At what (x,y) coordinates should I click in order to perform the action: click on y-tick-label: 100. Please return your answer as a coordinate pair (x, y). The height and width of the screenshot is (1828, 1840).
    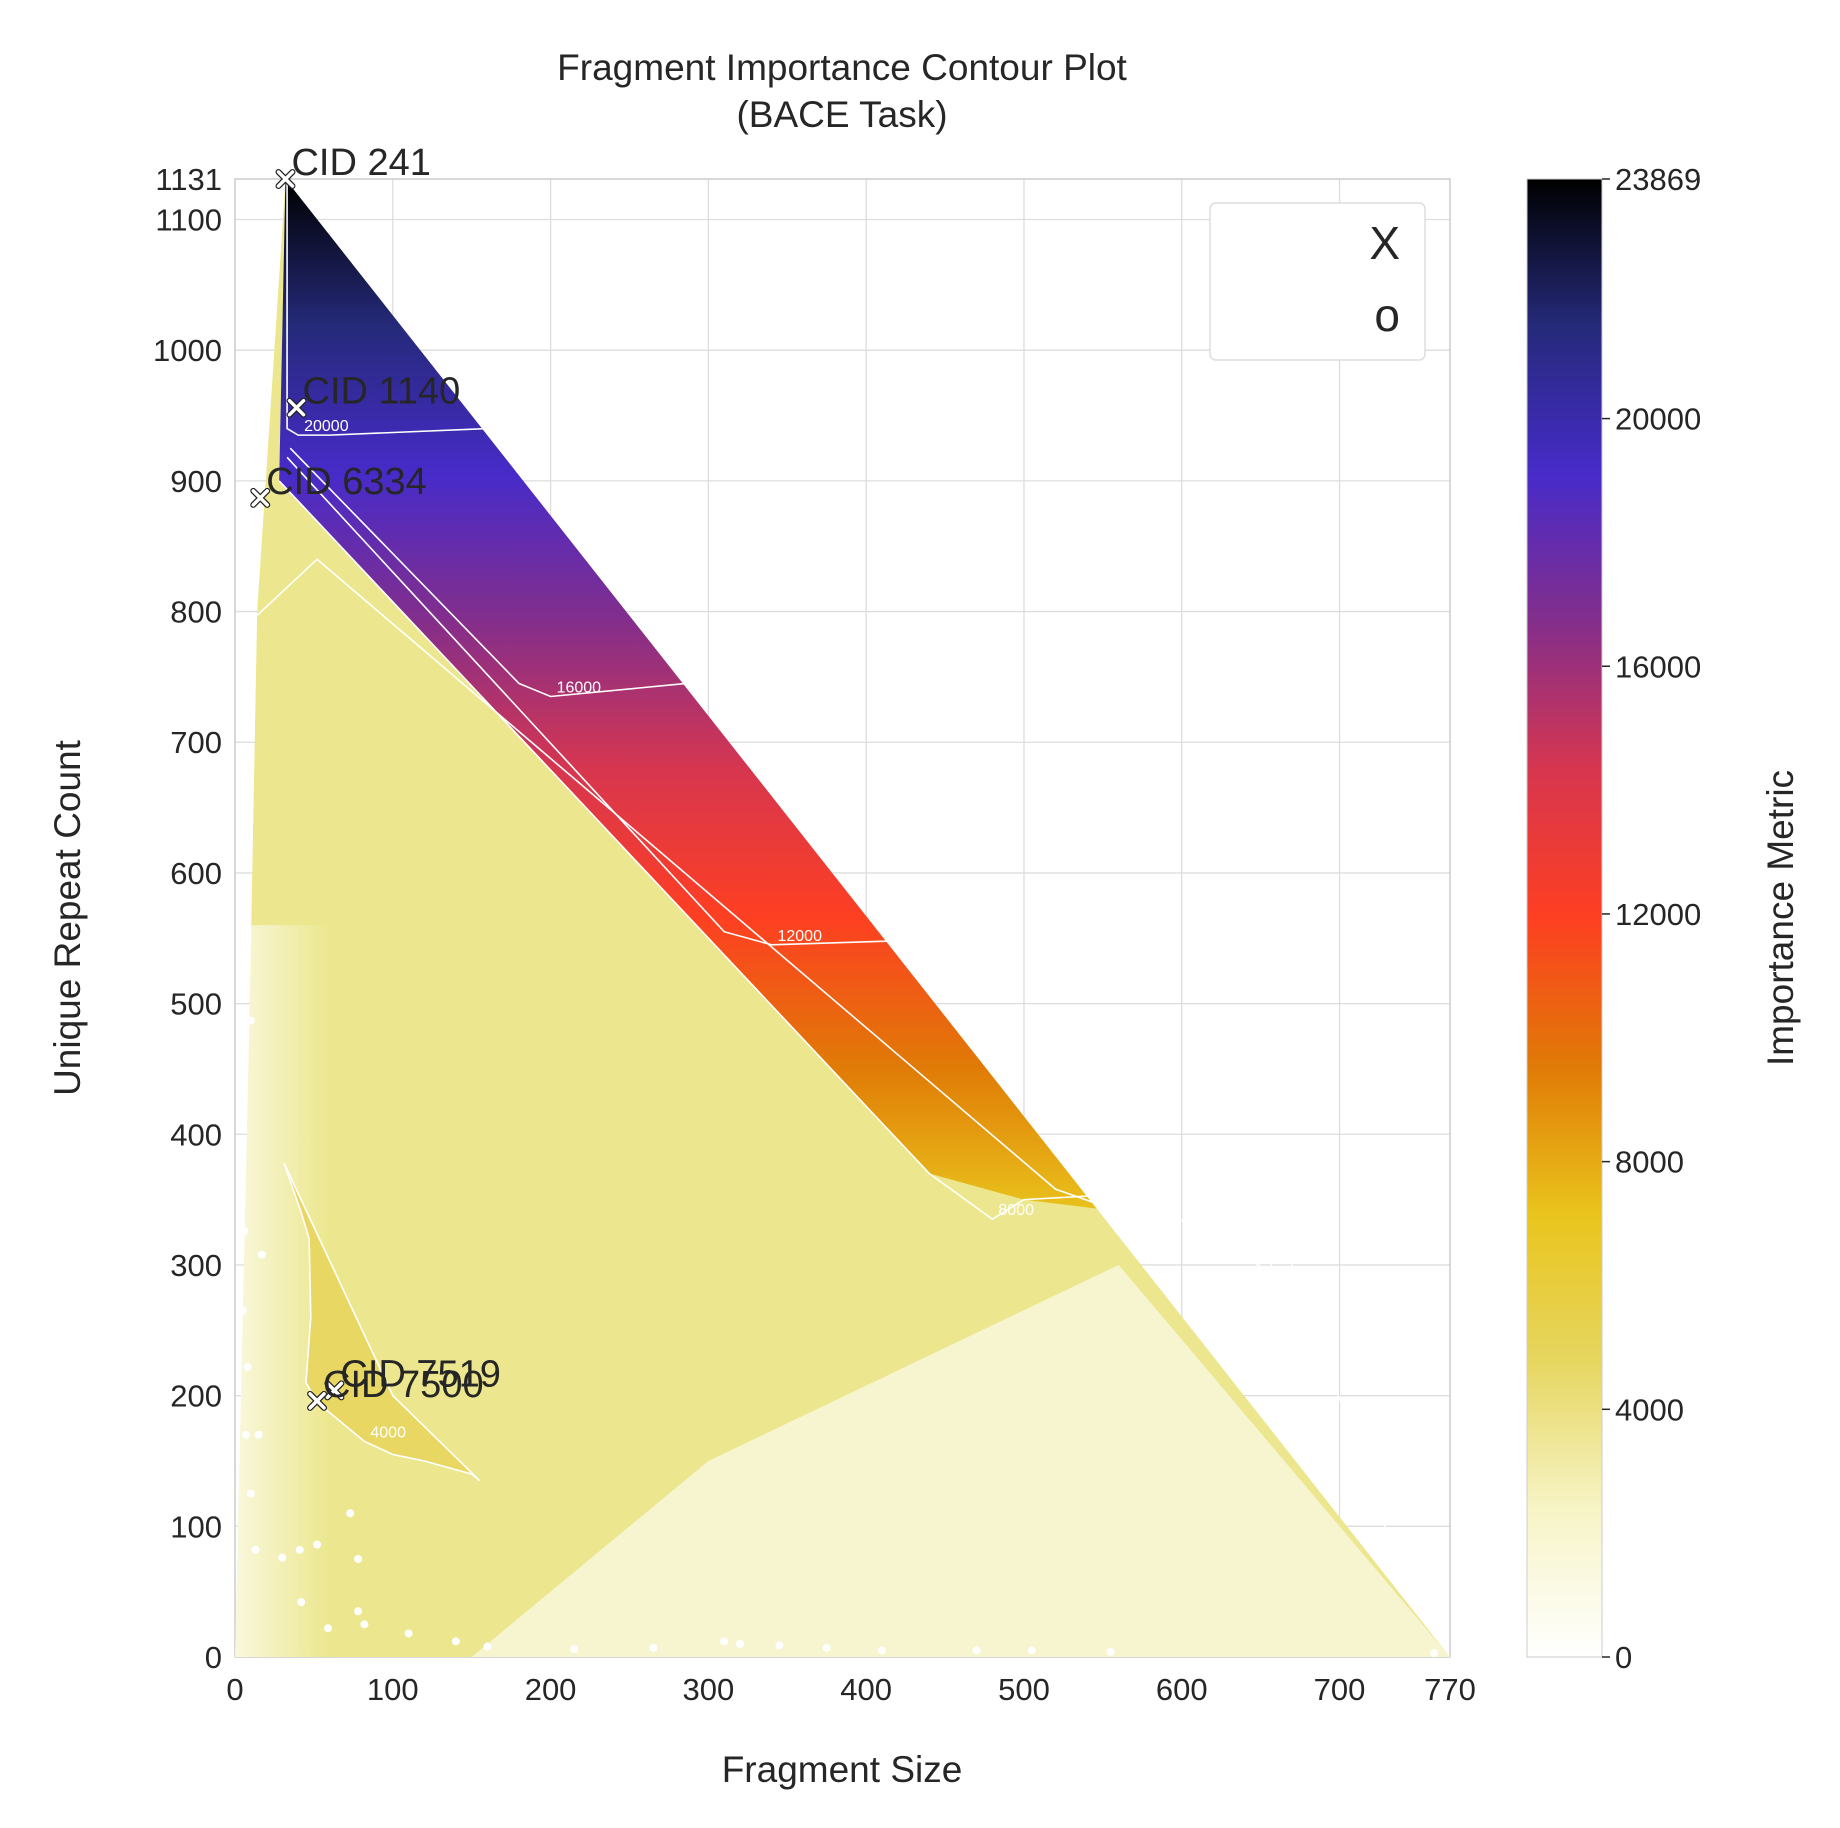
    Looking at the image, I should click on (196, 1526).